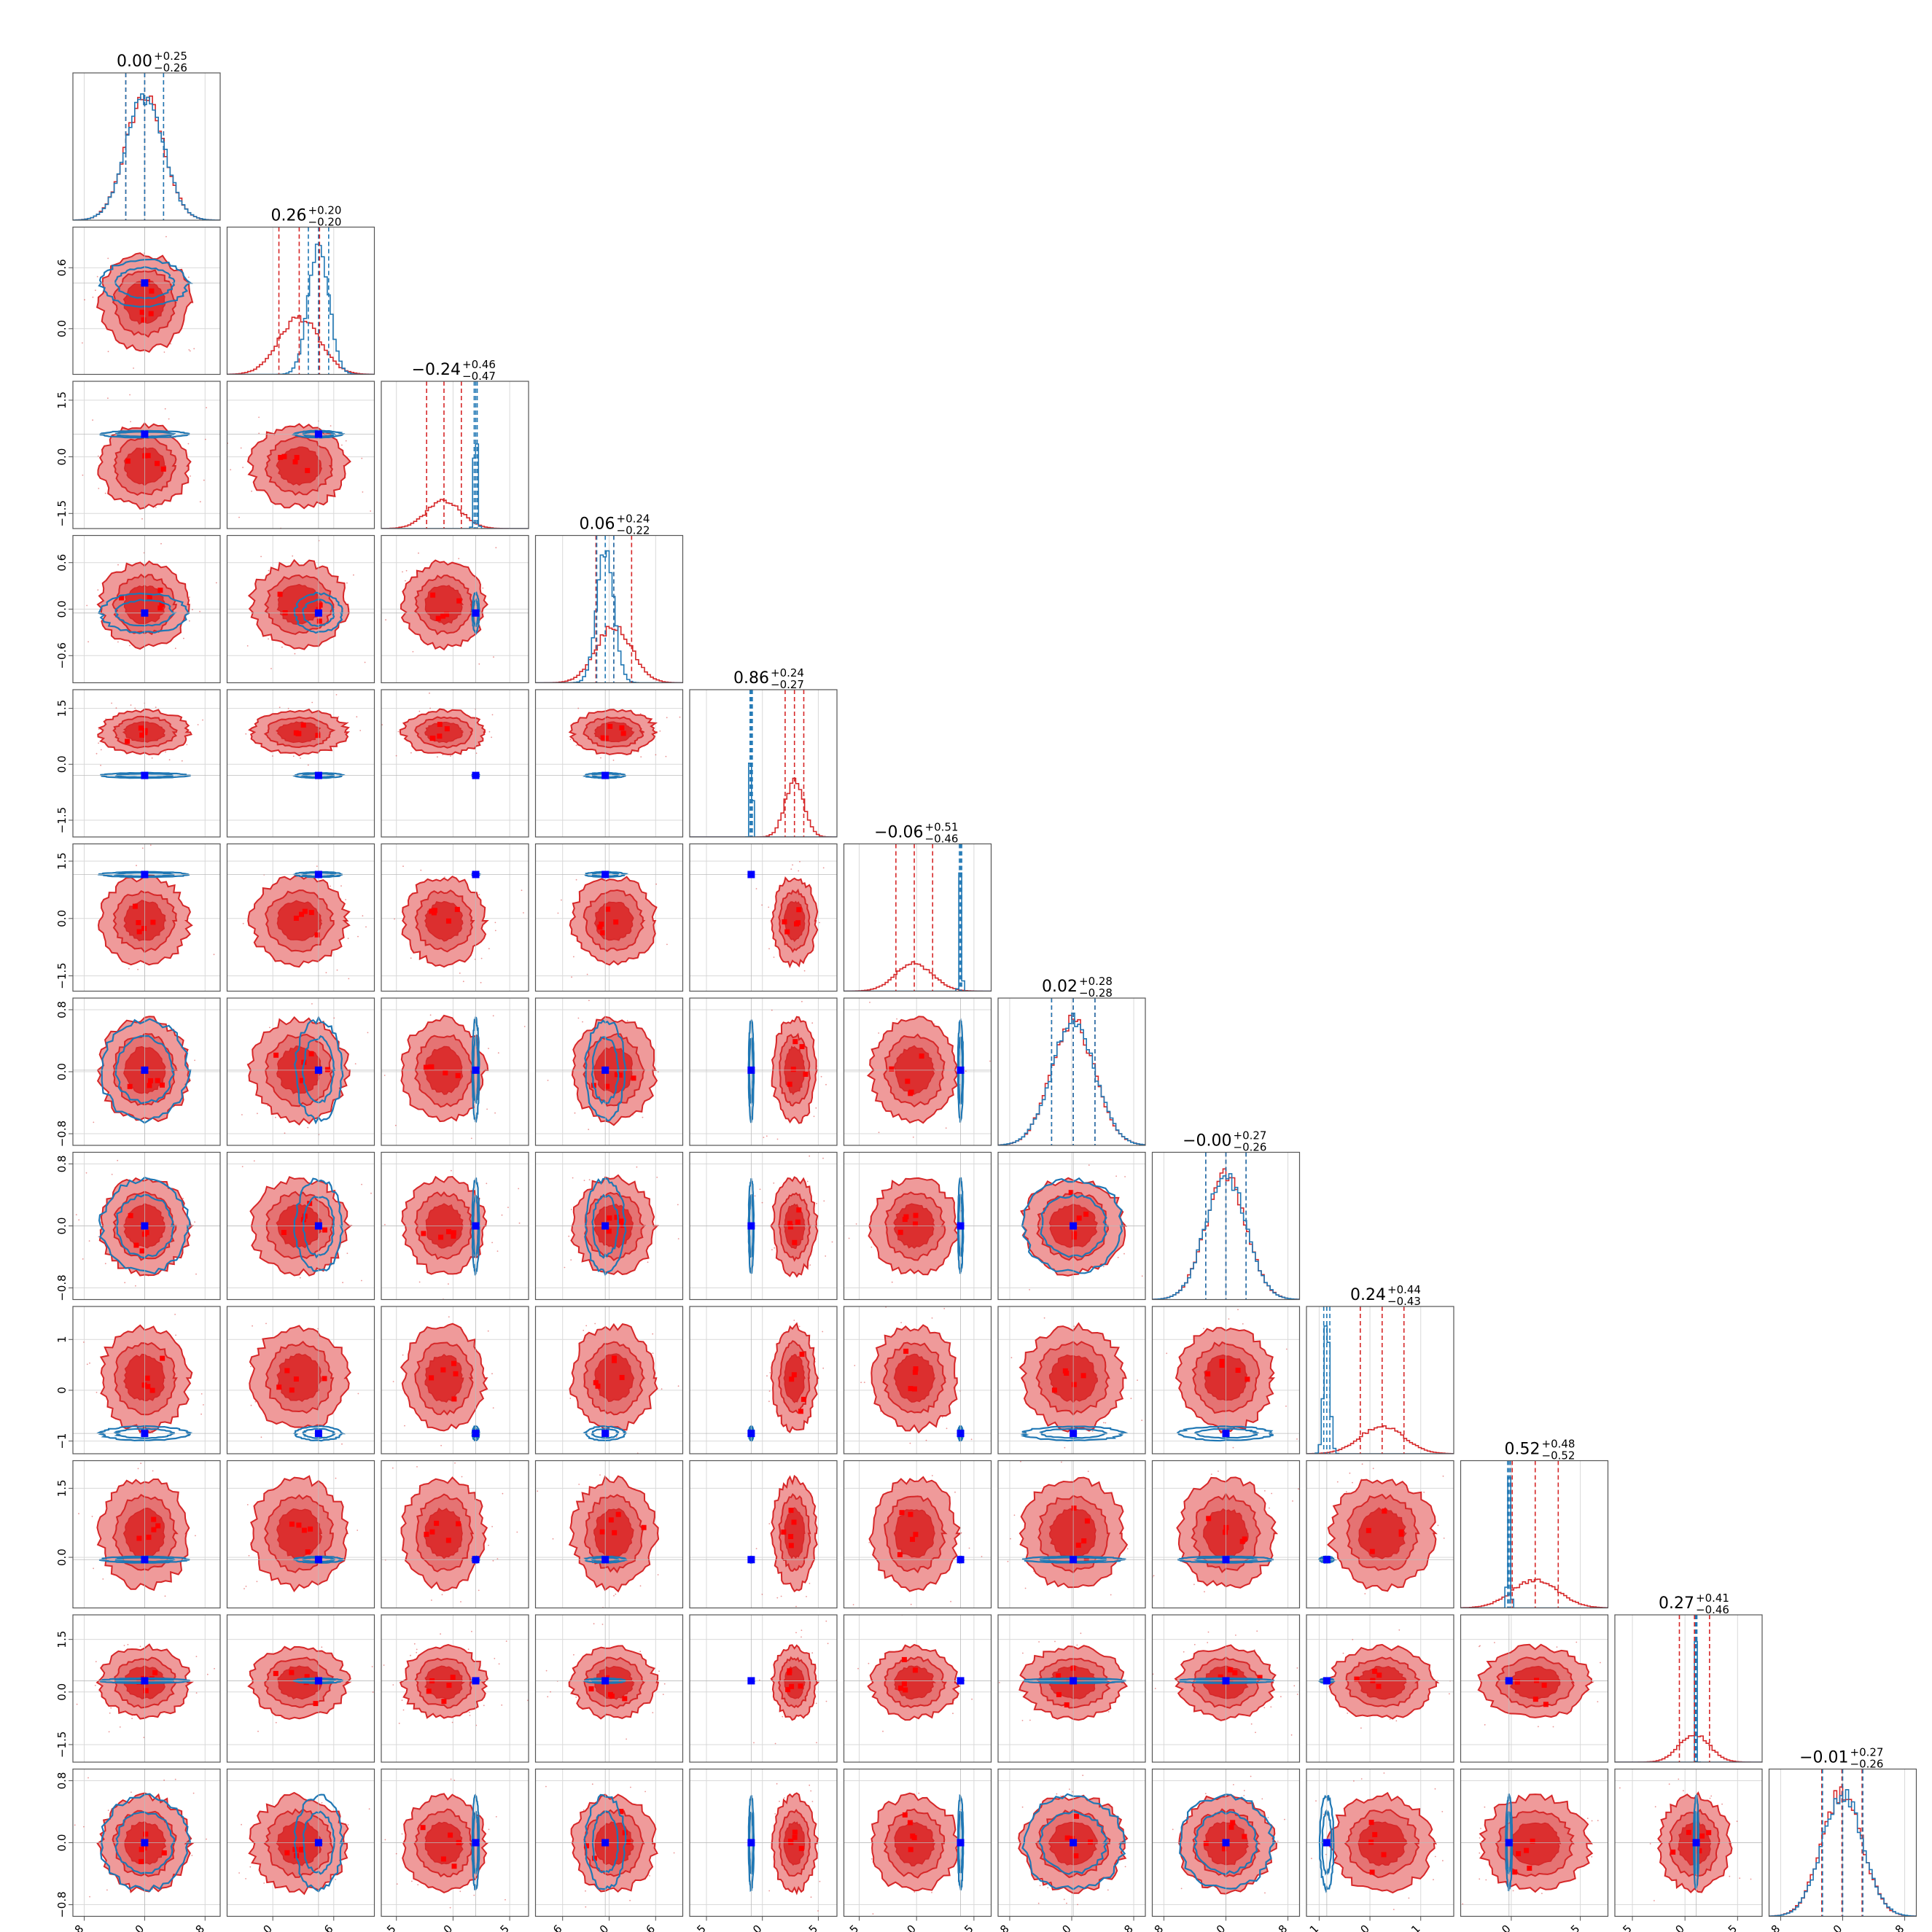 Image resolution: width=1932 pixels, height=1932 pixels. Describe the element at coordinates (1096, 981) in the screenshot. I see `title-plus: +0.28` at that location.